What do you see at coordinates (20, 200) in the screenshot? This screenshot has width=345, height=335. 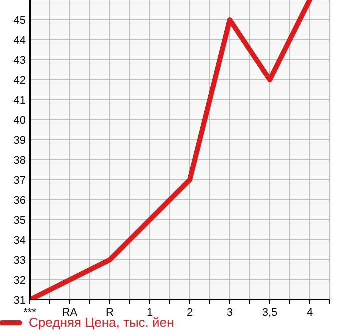 I see `y-tick-label: 36` at bounding box center [20, 200].